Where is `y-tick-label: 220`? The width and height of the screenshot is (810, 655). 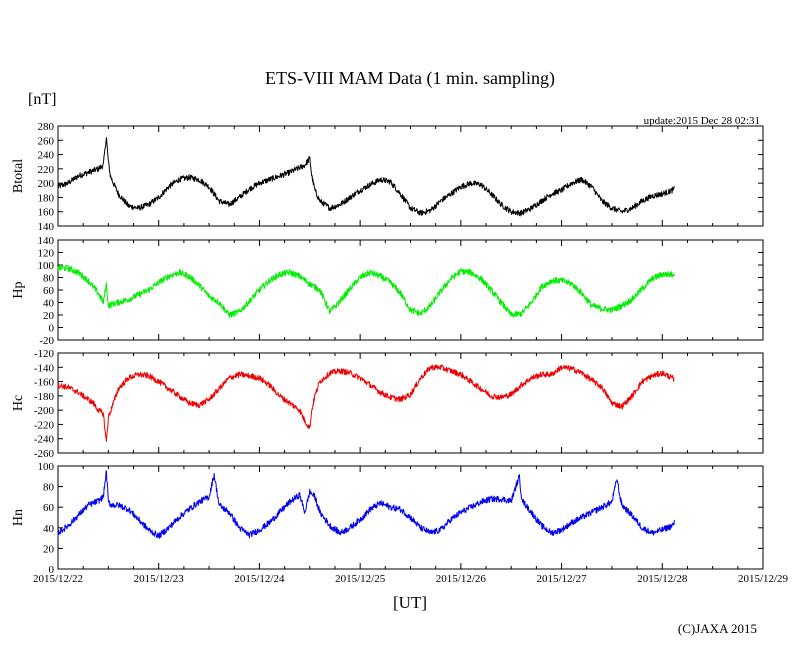 y-tick-label: 220 is located at coordinates (46, 170).